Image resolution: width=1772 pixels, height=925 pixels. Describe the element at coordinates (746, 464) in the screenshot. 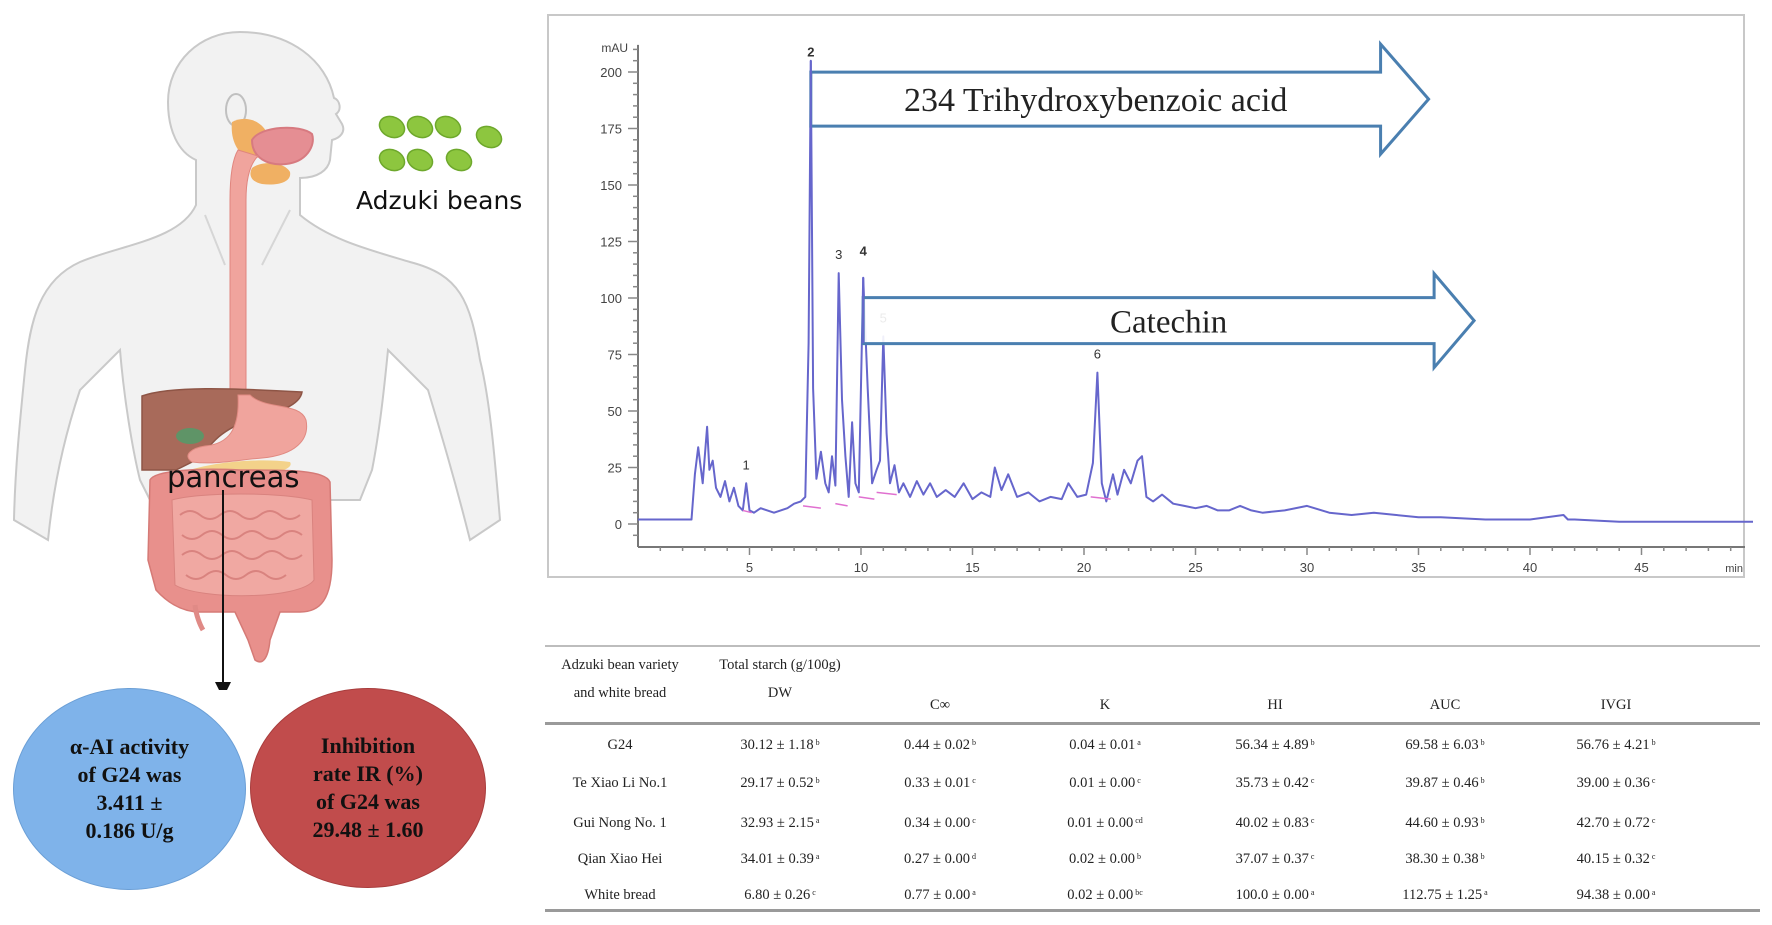

I see `peak-label: 1` at that location.